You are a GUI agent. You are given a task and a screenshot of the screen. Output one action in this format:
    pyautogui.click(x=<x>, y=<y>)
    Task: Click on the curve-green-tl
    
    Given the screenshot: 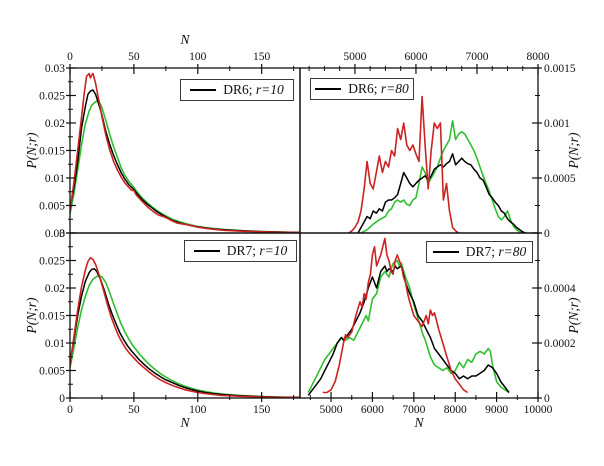 What is the action you would take?
    pyautogui.click(x=185, y=166)
    